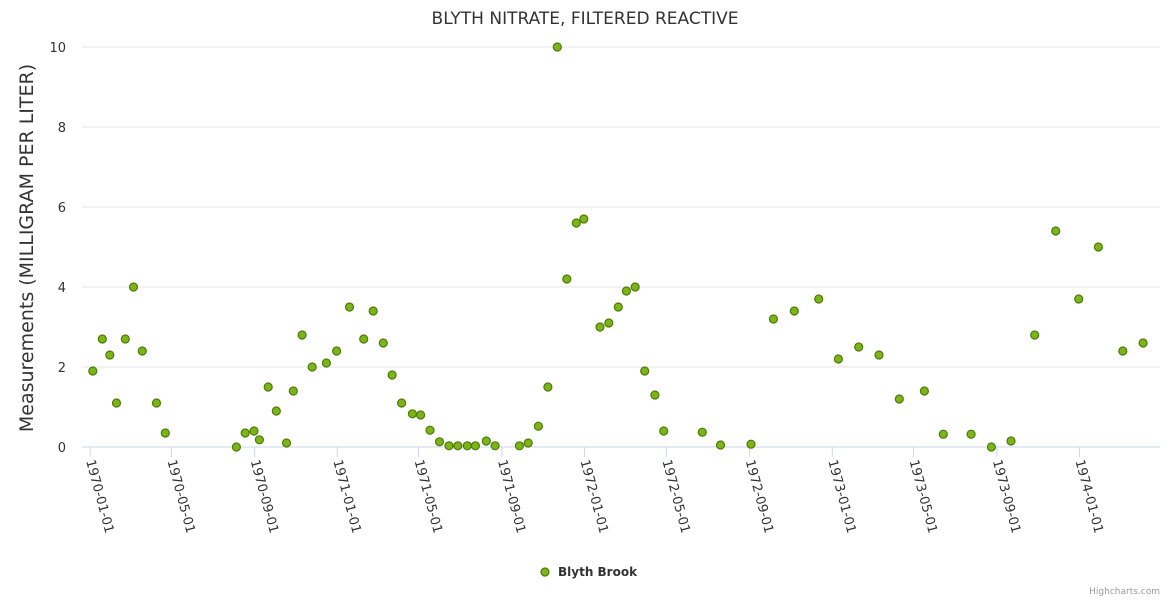 This screenshot has height=604, width=1170. I want to click on y-tick-label: 8, so click(62, 128).